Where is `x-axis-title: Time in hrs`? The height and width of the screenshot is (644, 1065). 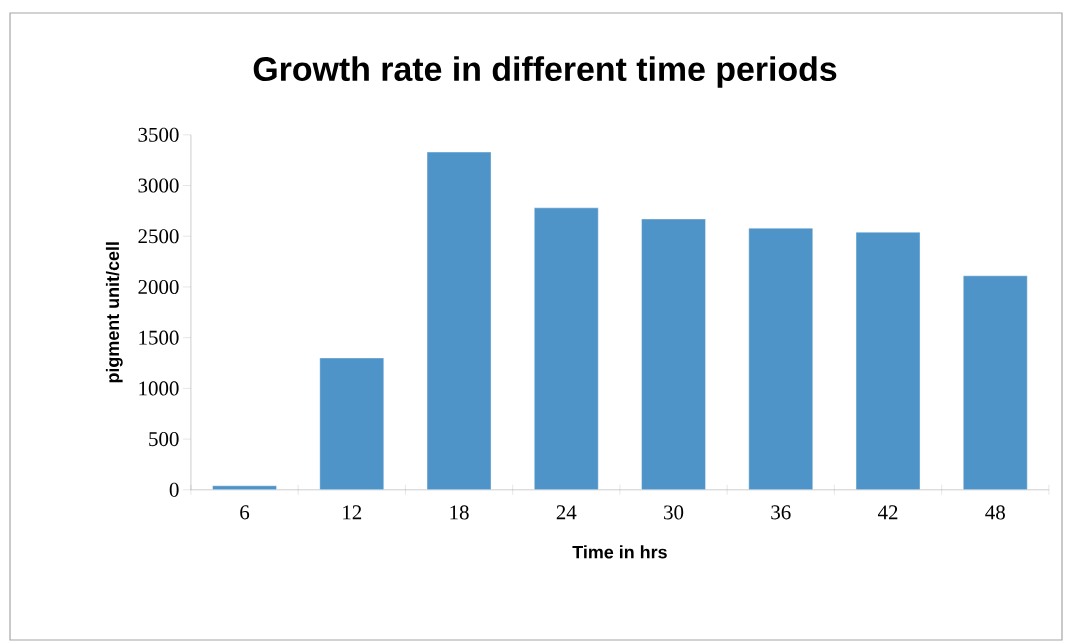
x-axis-title: Time in hrs is located at coordinates (619, 552).